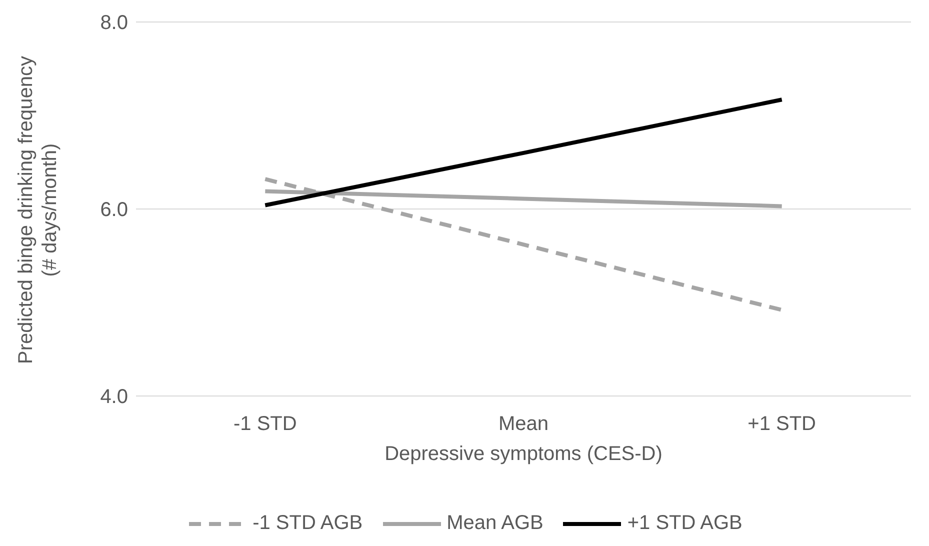  Describe the element at coordinates (114, 210) in the screenshot. I see `y-tick-label: 6.0` at that location.